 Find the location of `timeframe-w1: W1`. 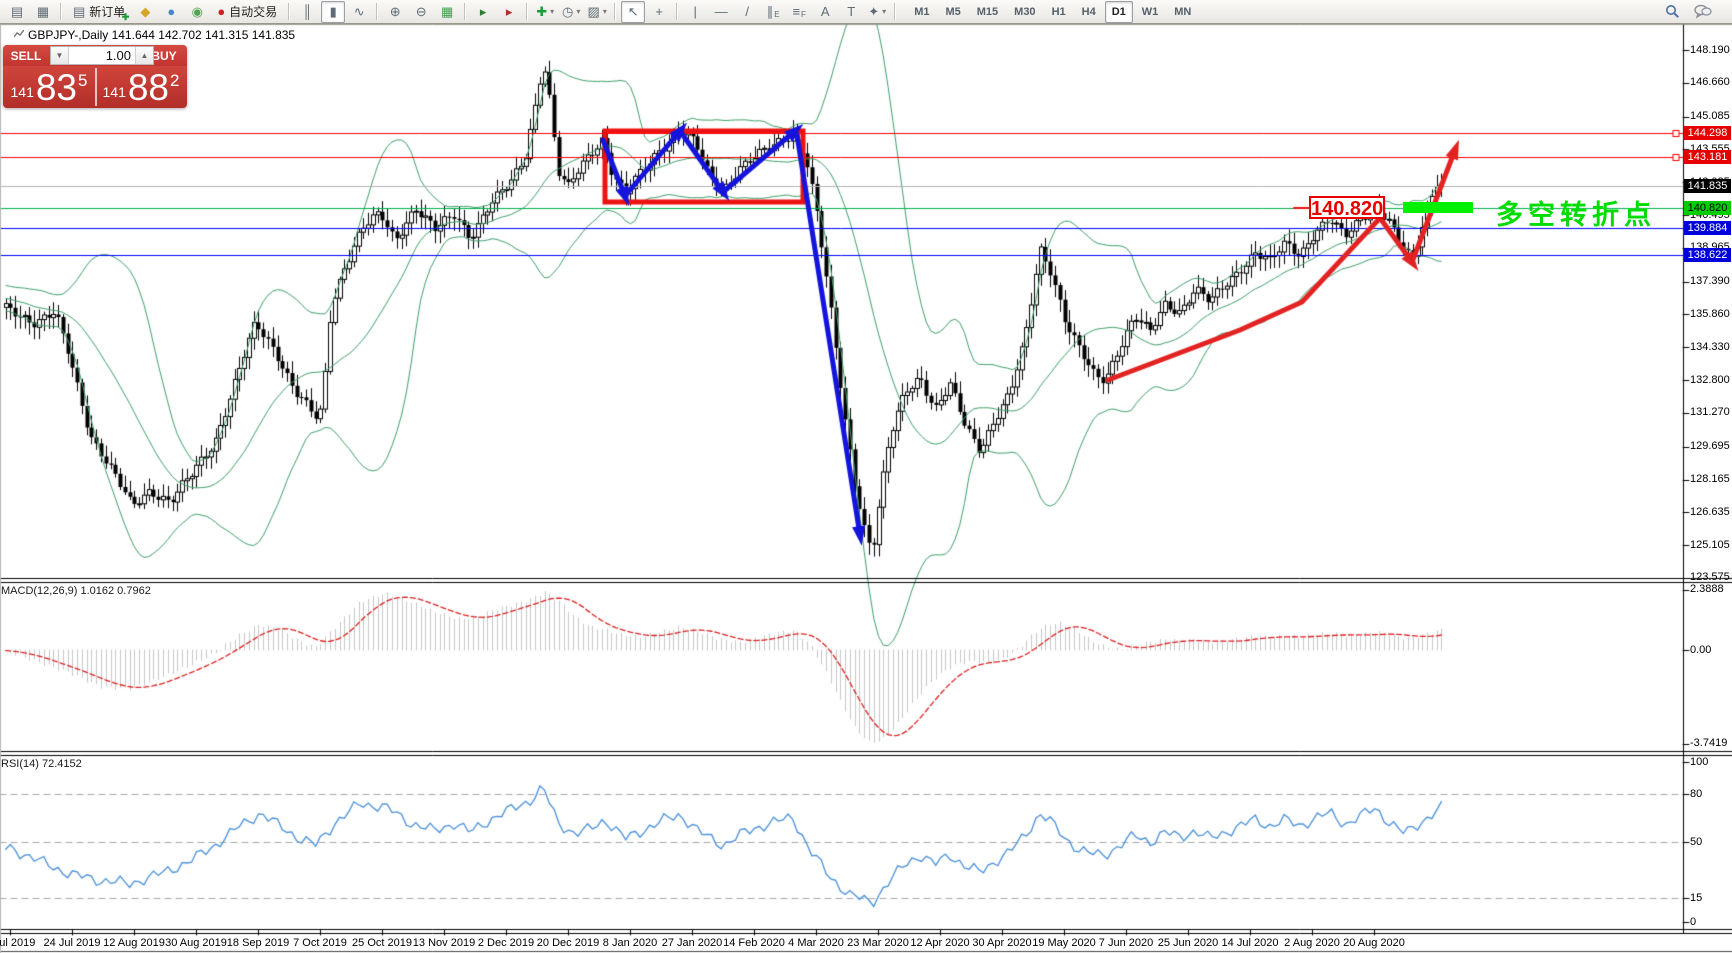

timeframe-w1: W1 is located at coordinates (1150, 11).